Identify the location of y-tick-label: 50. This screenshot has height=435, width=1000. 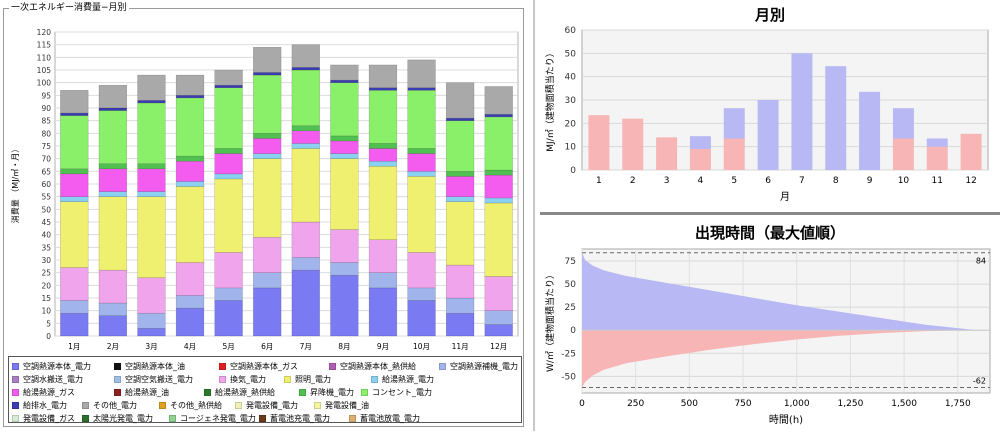
(571, 54).